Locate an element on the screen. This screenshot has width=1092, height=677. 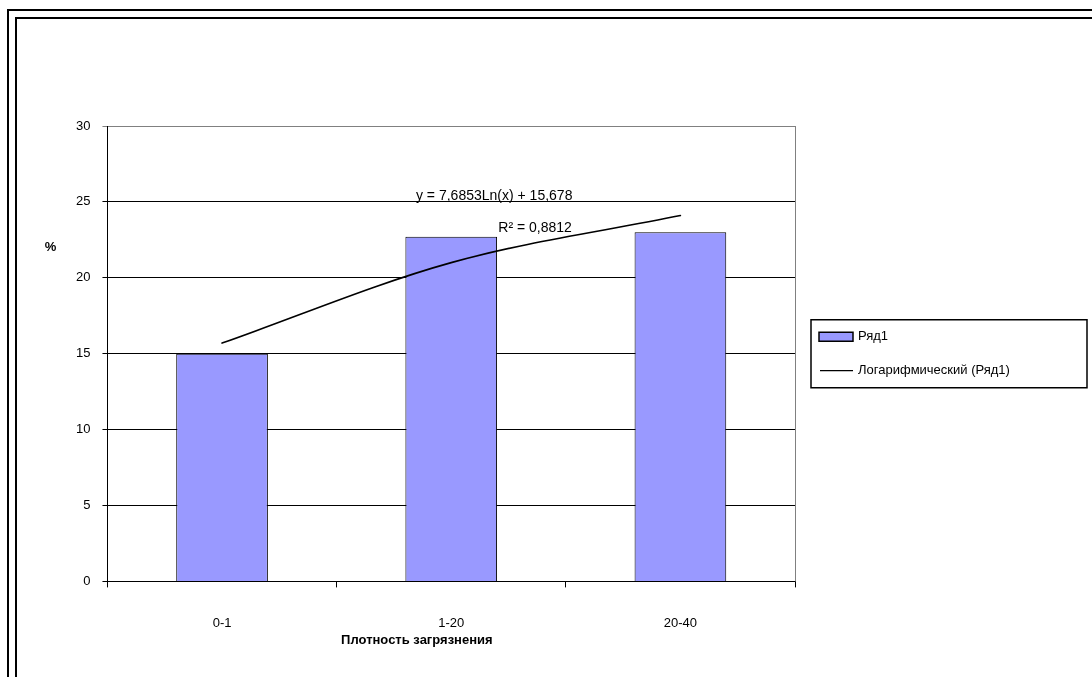
x-tick-label: 20-40 is located at coordinates (680, 622).